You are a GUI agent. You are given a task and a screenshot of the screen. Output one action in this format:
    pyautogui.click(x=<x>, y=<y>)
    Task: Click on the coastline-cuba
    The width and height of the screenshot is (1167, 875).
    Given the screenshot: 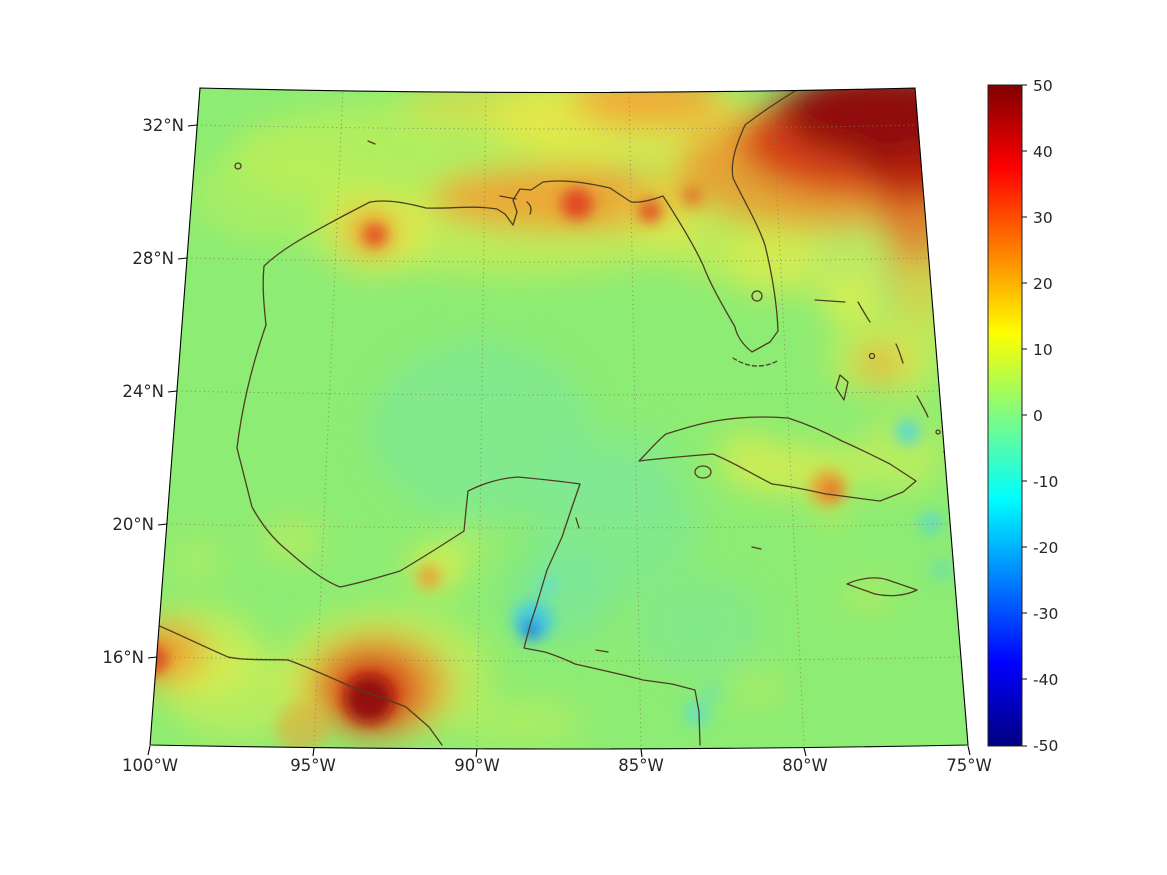 What is the action you would take?
    pyautogui.click(x=777, y=459)
    